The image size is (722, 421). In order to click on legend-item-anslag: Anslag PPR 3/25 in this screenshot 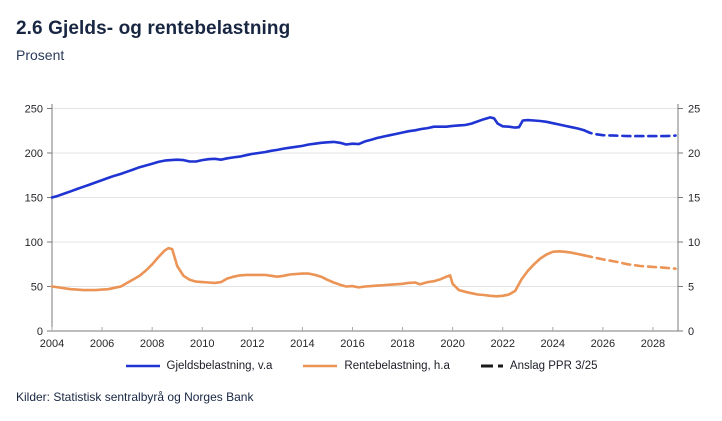, I will do `click(539, 366)`.